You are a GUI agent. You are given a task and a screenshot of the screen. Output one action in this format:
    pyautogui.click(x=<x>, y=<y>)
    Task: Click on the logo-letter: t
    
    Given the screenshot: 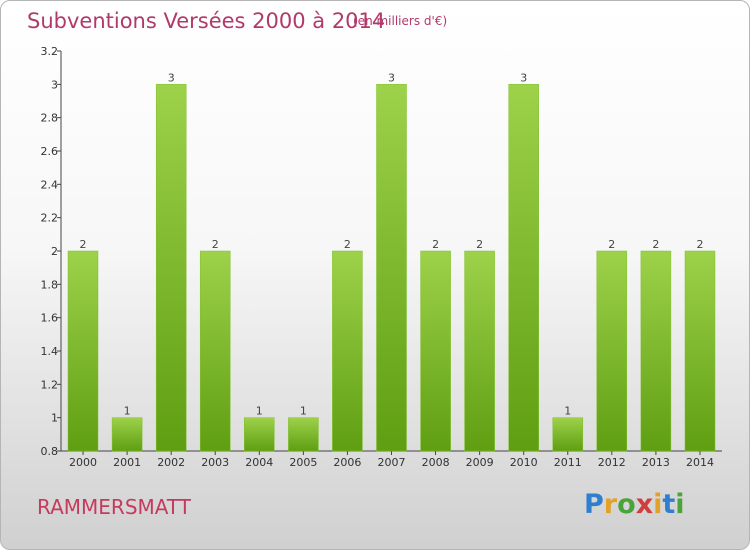 What is the action you would take?
    pyautogui.click(x=669, y=504)
    